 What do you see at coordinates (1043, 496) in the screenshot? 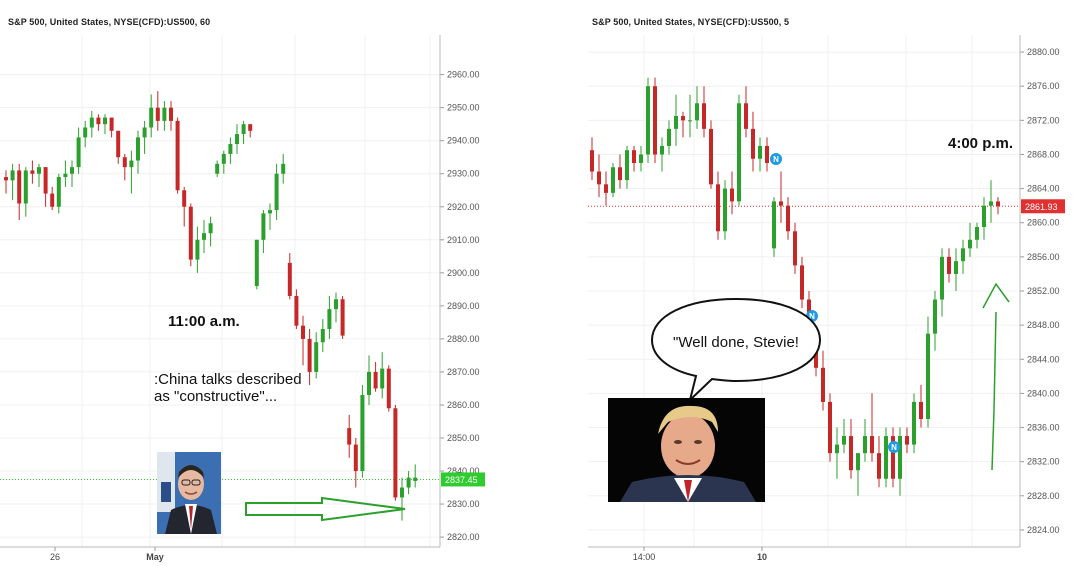
I see `y-tick-label: 2828.00` at bounding box center [1043, 496].